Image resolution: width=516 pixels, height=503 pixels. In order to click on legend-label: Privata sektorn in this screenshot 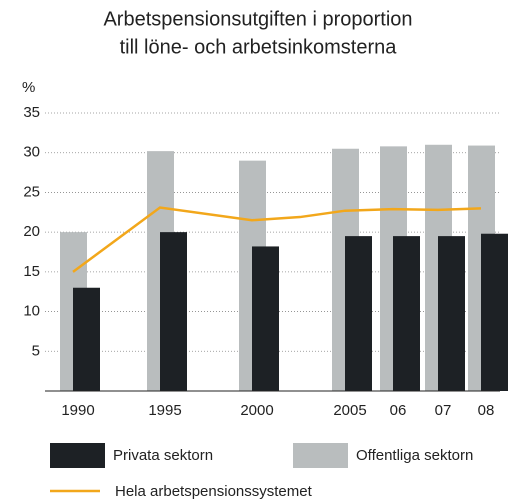, I will do `click(163, 455)`.